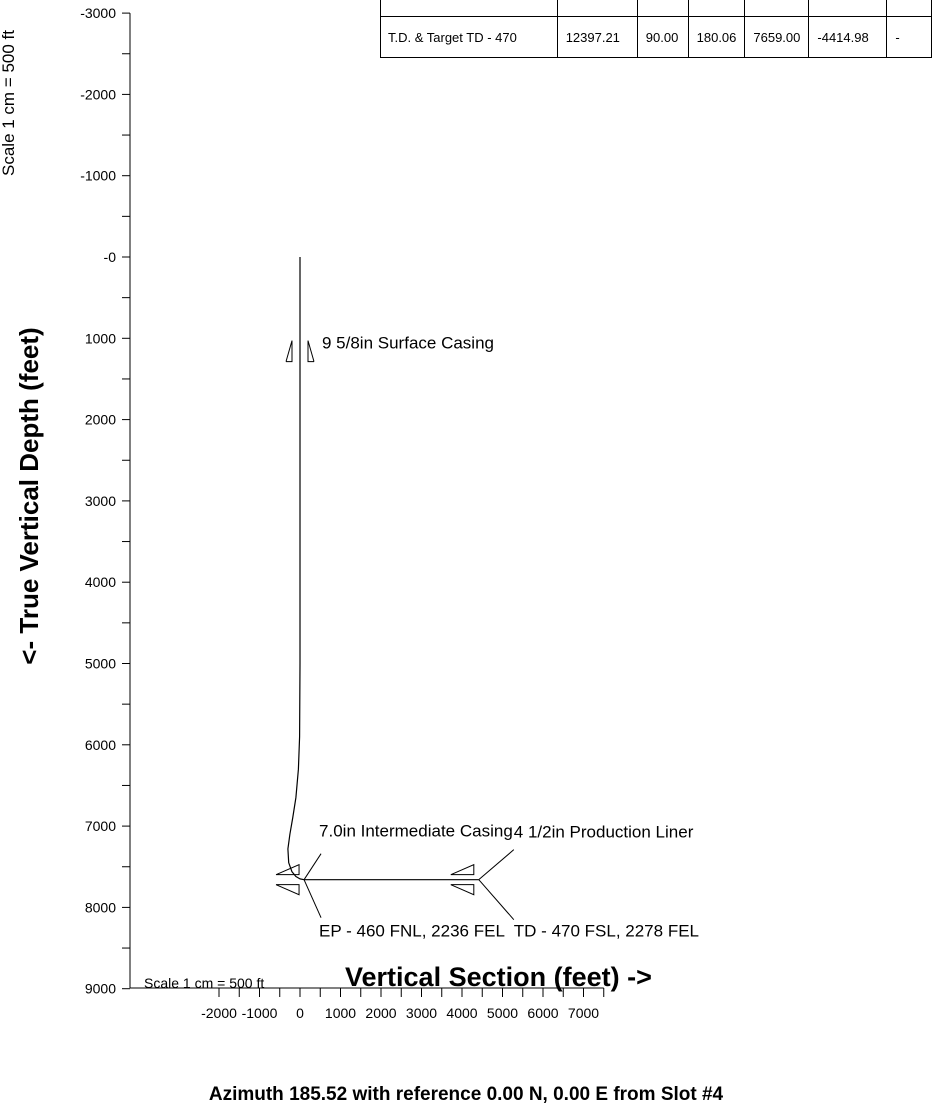 Image resolution: width=932 pixels, height=1115 pixels. What do you see at coordinates (421, 1013) in the screenshot?
I see `x-tick-label: 3000` at bounding box center [421, 1013].